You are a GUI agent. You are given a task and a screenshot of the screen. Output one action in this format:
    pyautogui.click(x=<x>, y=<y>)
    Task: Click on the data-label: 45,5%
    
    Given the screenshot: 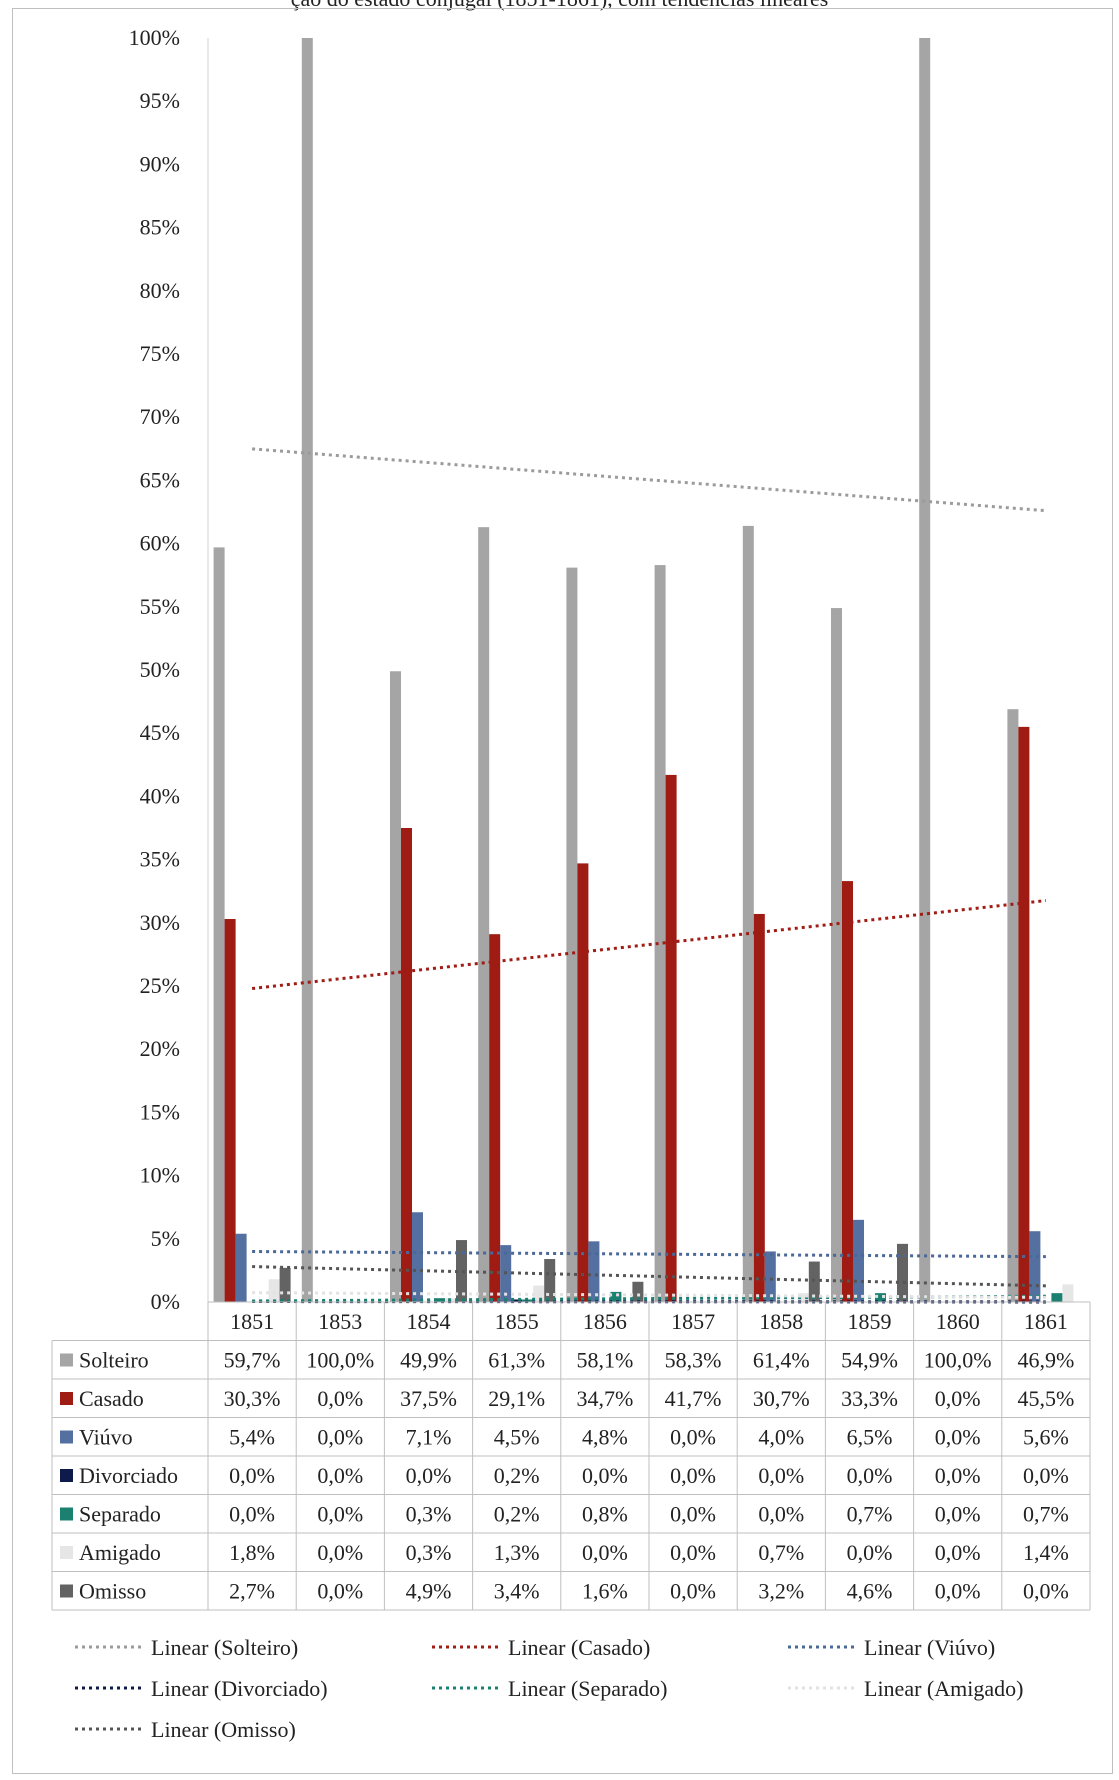 What is the action you would take?
    pyautogui.click(x=1045, y=1398)
    